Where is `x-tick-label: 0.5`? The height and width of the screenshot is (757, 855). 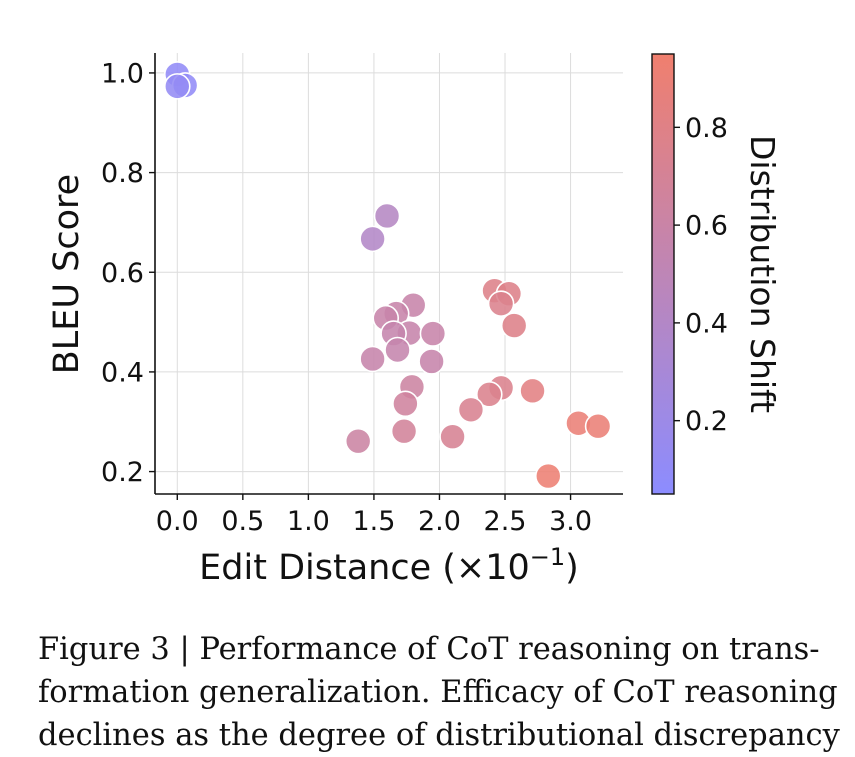
x-tick-label: 0.5 is located at coordinates (242, 521).